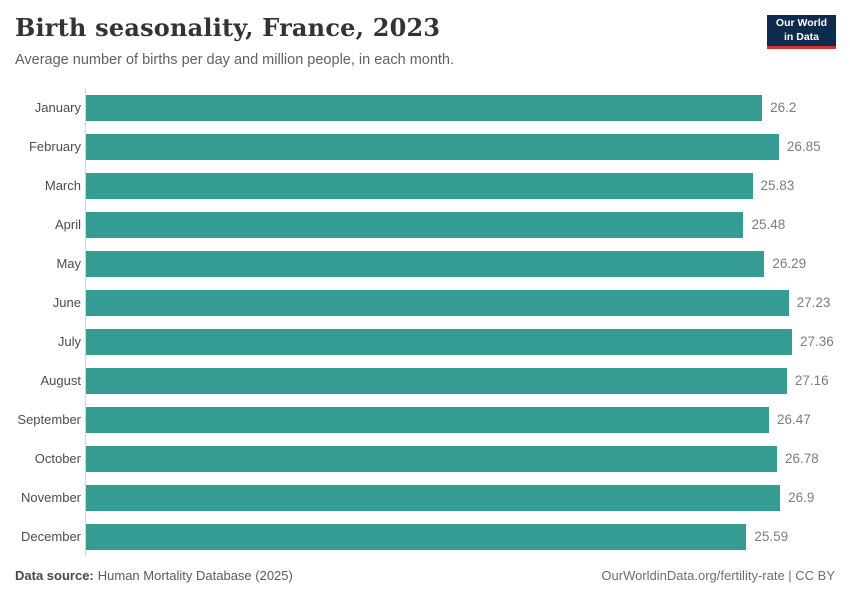  What do you see at coordinates (783, 107) in the screenshot?
I see `value-label: 26.2` at bounding box center [783, 107].